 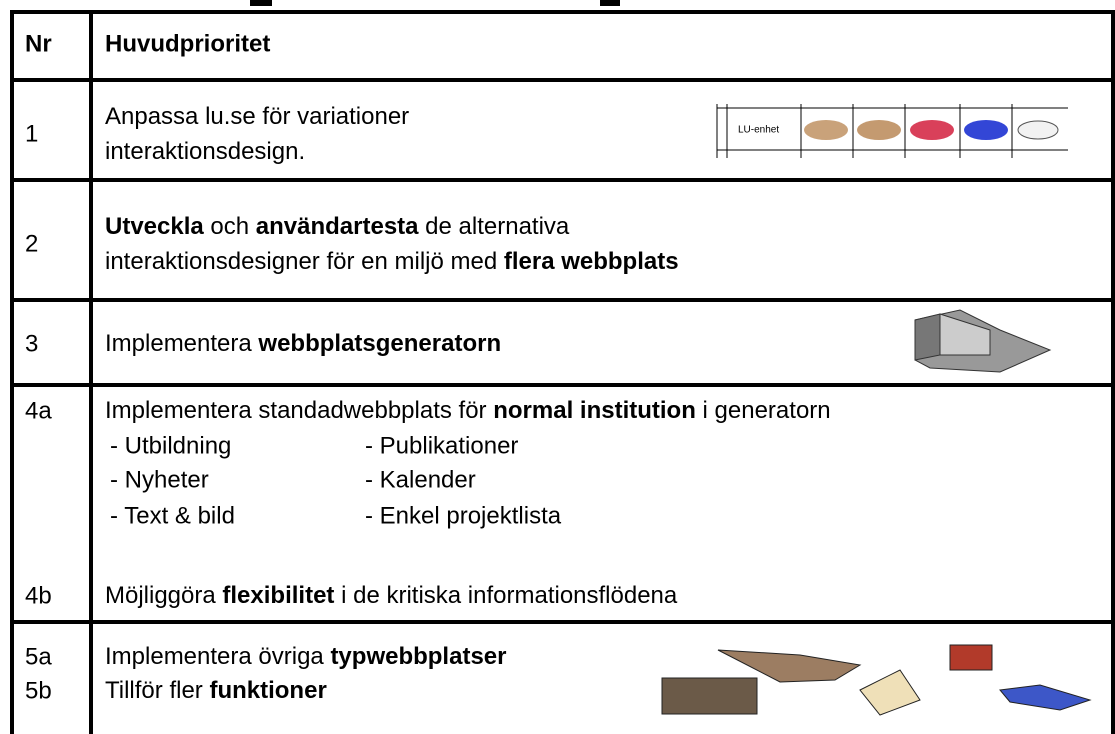 What do you see at coordinates (379, 343) in the screenshot?
I see `text-segment: webbplatsgeneratorn` at bounding box center [379, 343].